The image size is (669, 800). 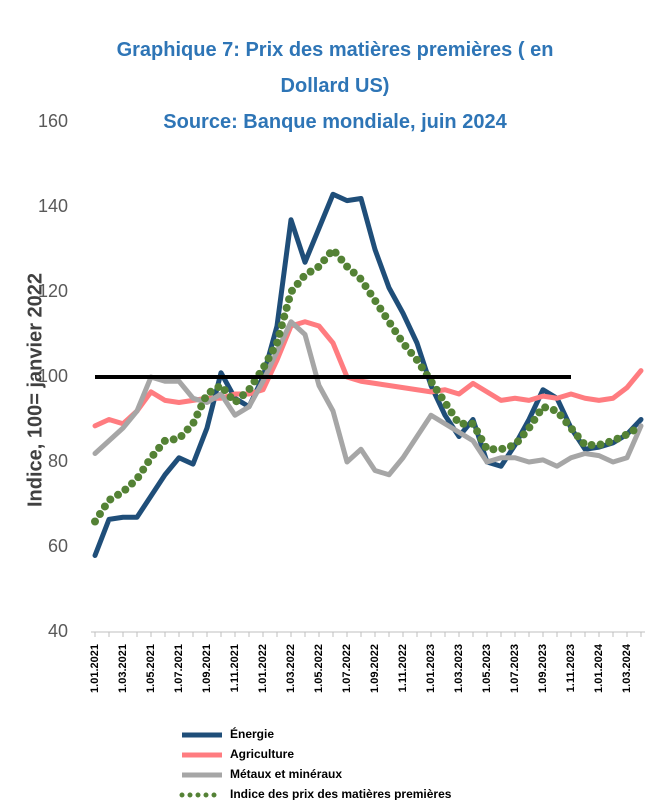 What do you see at coordinates (207, 668) in the screenshot?
I see `x-tick-label: 1.09.2021` at bounding box center [207, 668].